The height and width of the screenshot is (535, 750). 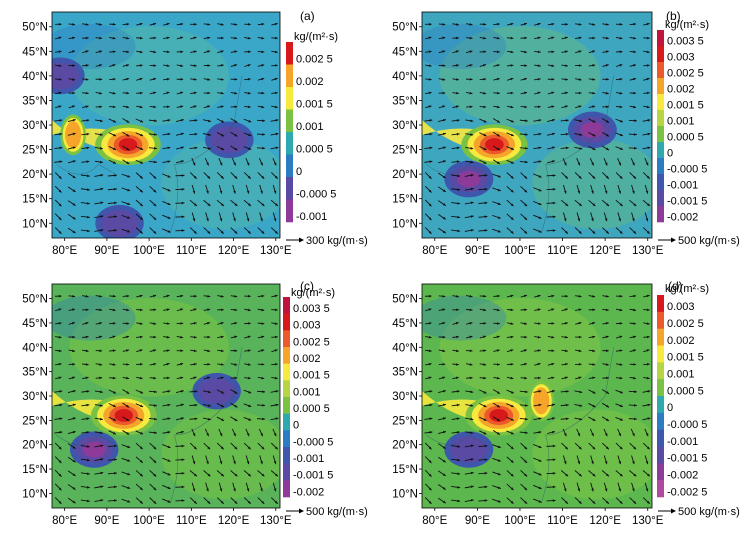 What do you see at coordinates (405, 421) in the screenshot?
I see `y-tick-label: 25°N` at bounding box center [405, 421].